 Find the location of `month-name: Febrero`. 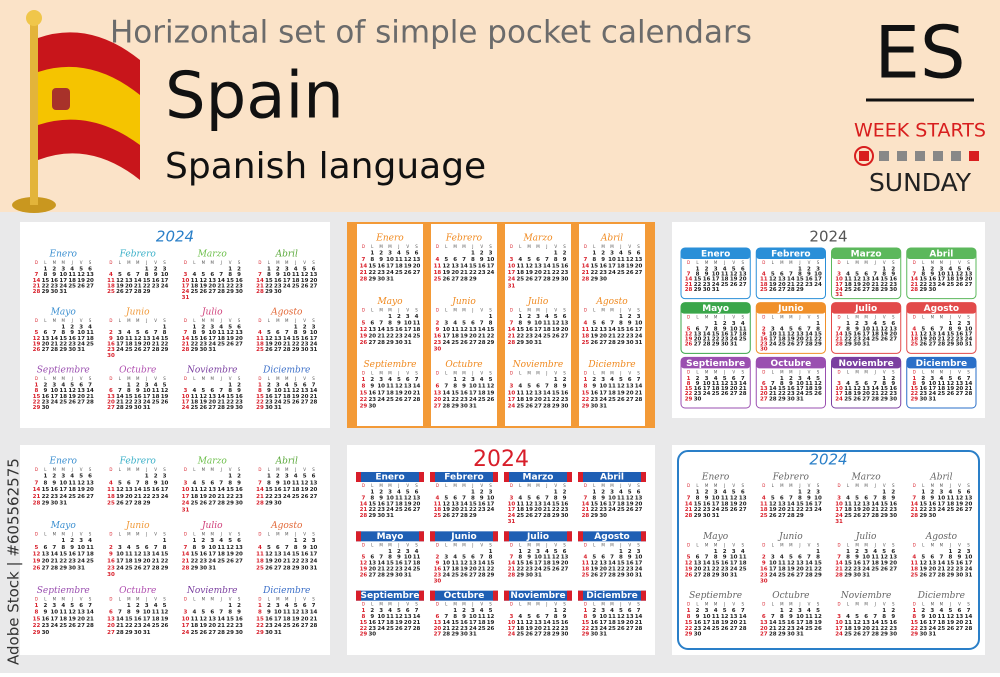

month-name: Febrero is located at coordinates (791, 478).